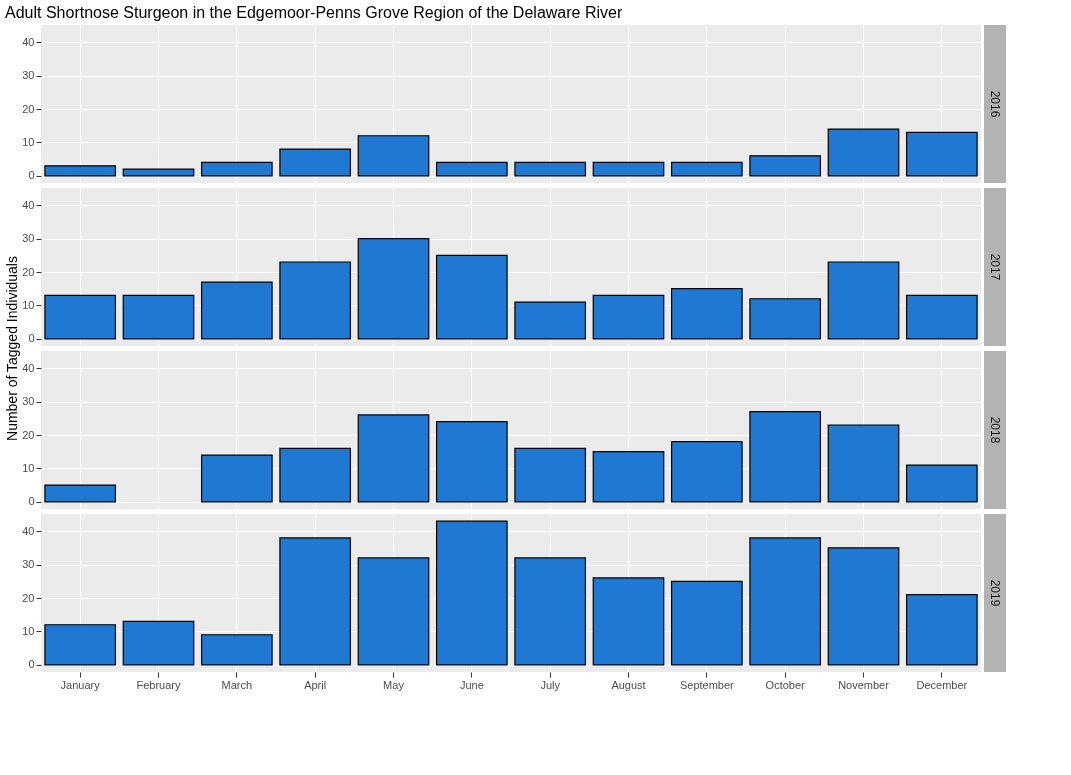 The width and height of the screenshot is (1071, 775). I want to click on x-tick-label: June, so click(471, 684).